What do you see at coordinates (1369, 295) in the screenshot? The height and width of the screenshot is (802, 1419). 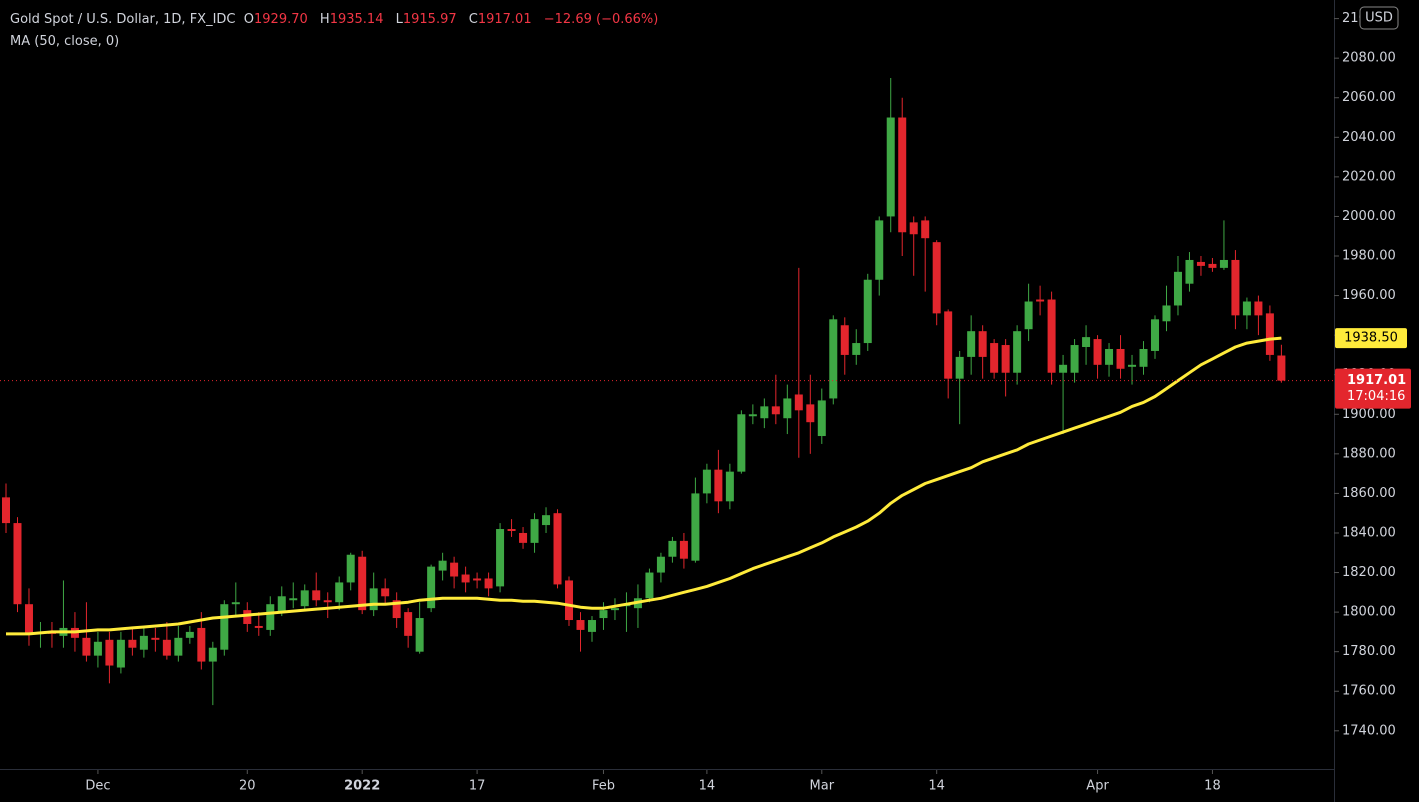 I see `y-tick-label: 1960.00` at bounding box center [1369, 295].